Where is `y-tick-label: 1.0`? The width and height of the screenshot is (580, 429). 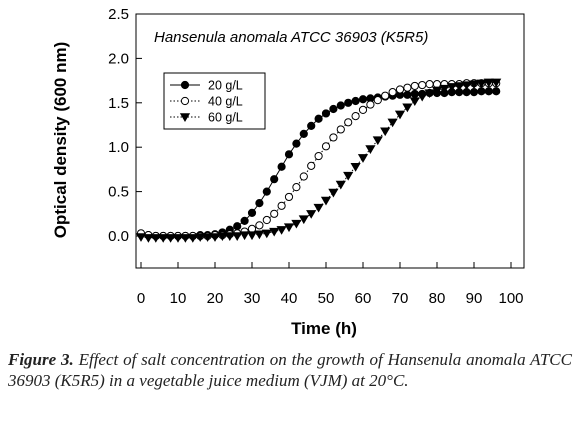
y-tick-label: 1.0 is located at coordinates (118, 147).